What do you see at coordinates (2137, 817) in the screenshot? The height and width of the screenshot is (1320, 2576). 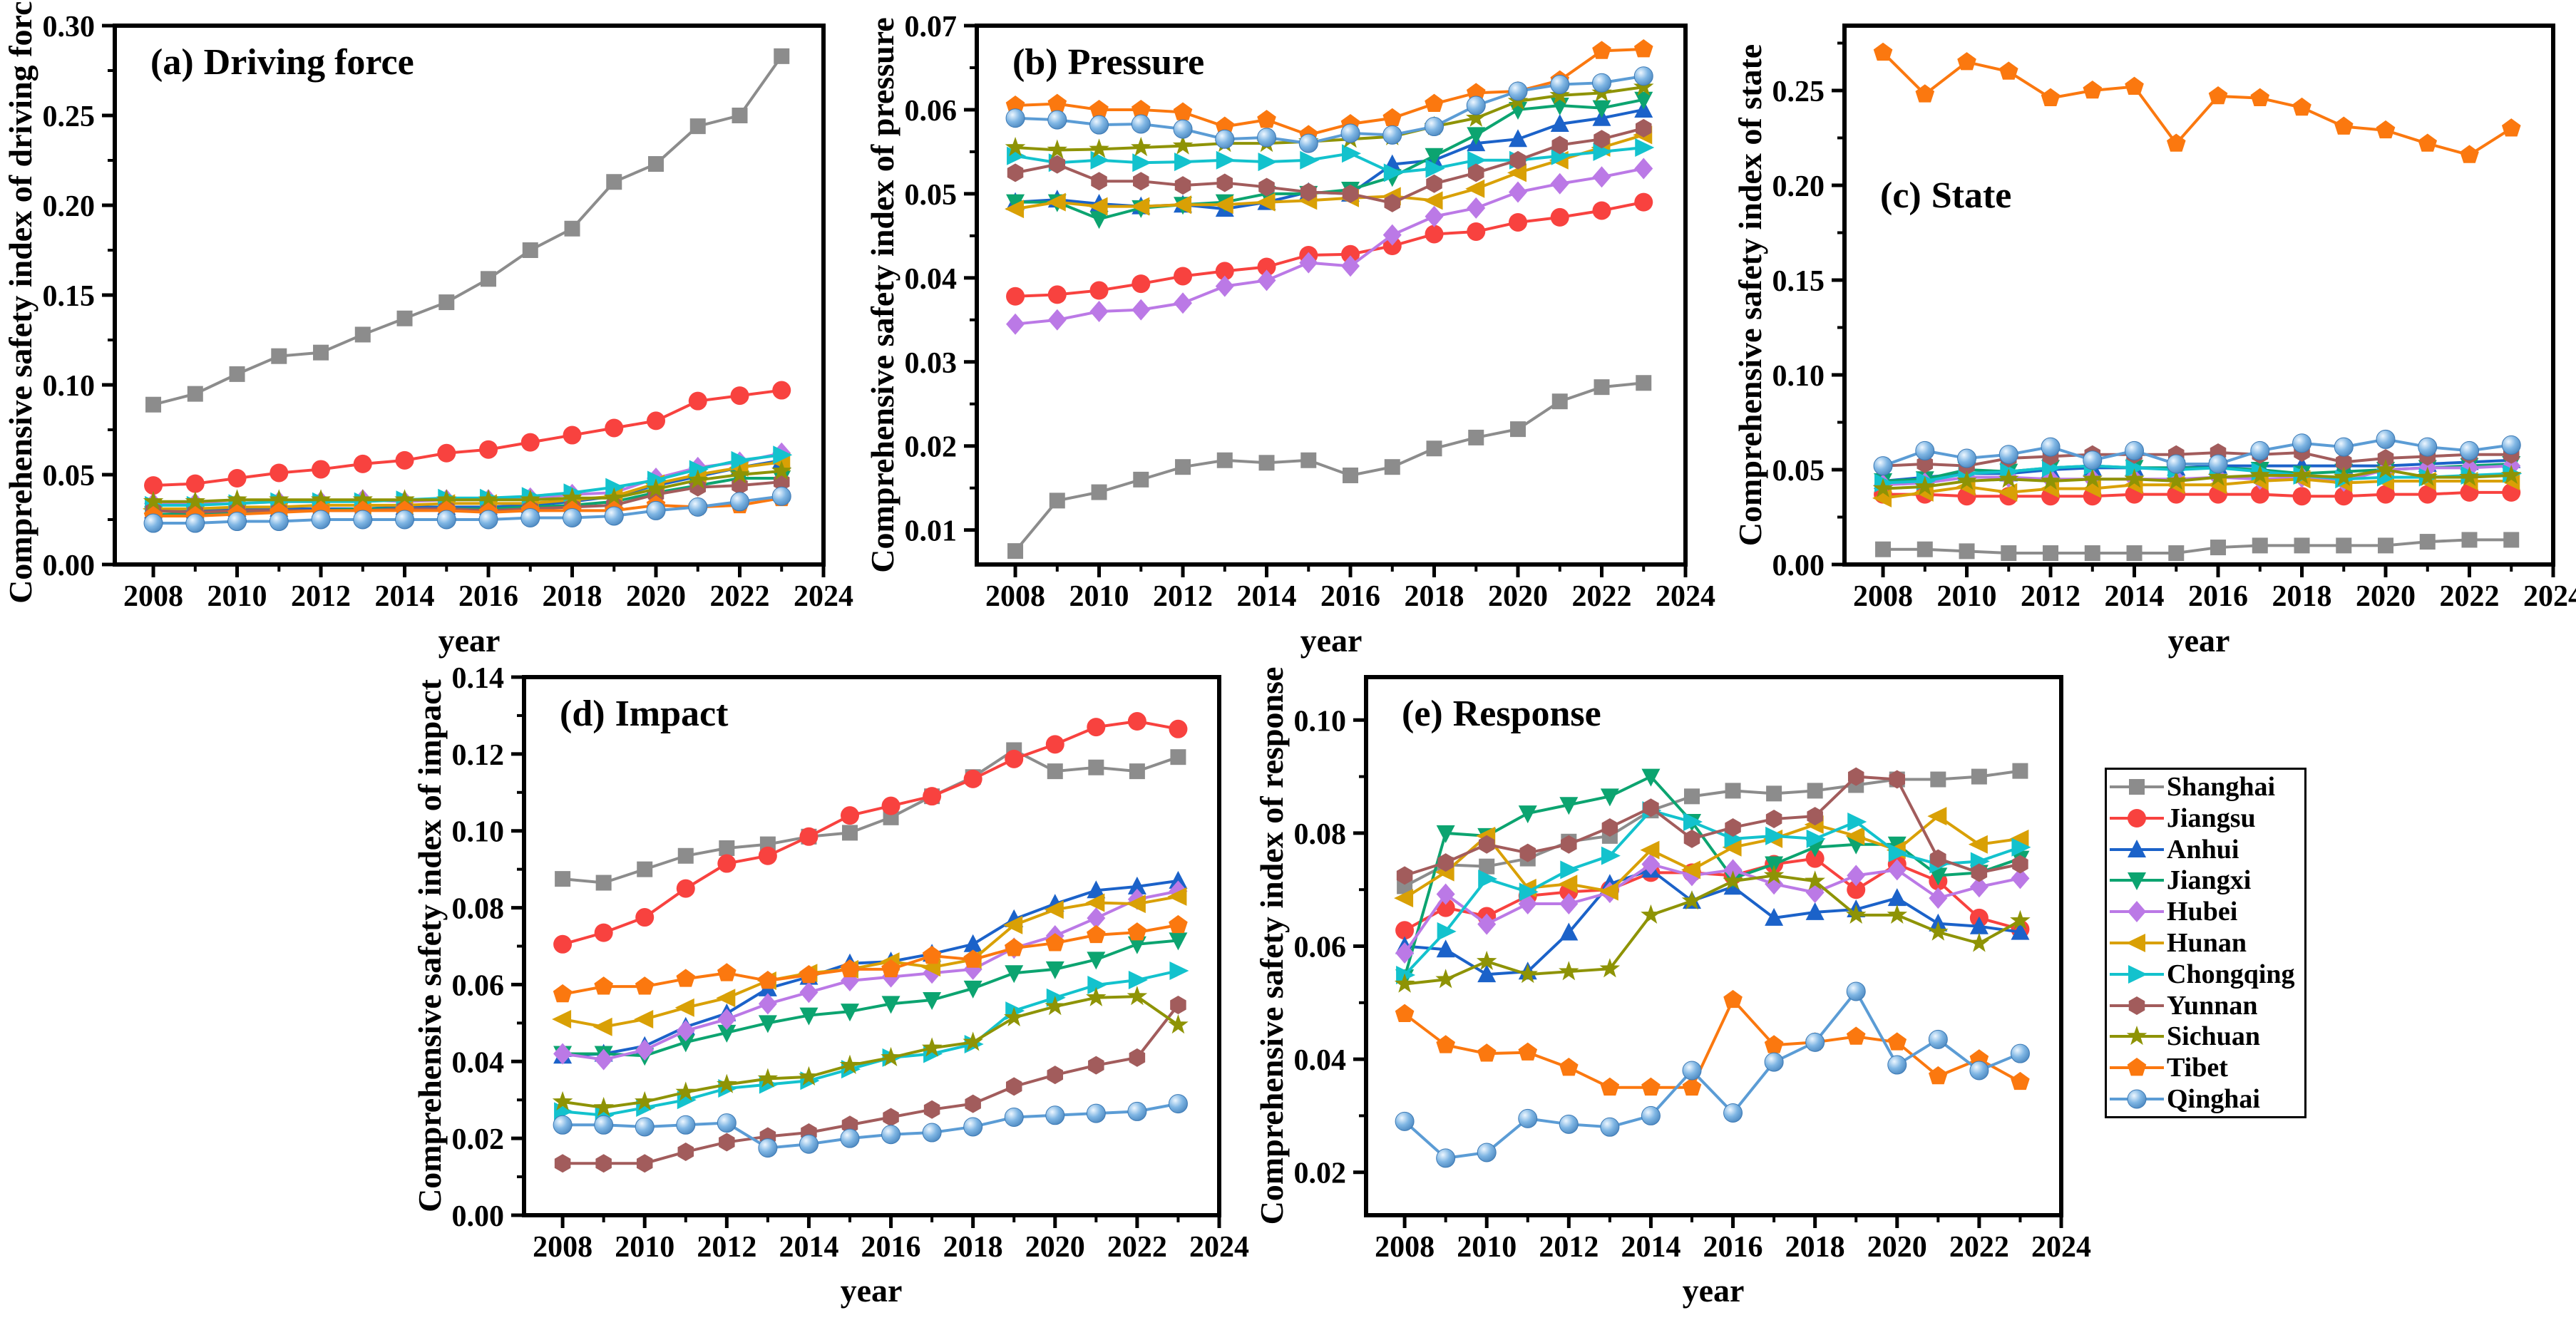 I see `jiangsu-marker-icon` at bounding box center [2137, 817].